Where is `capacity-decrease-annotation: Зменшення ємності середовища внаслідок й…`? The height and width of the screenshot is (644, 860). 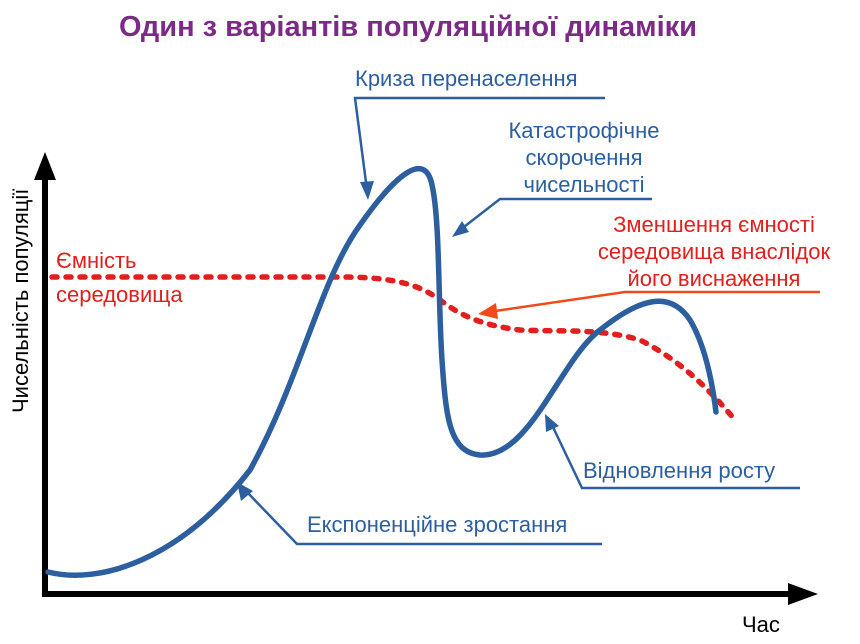
capacity-decrease-annotation: Зменшення ємності середовища внаслідок й… is located at coordinates (654, 265).